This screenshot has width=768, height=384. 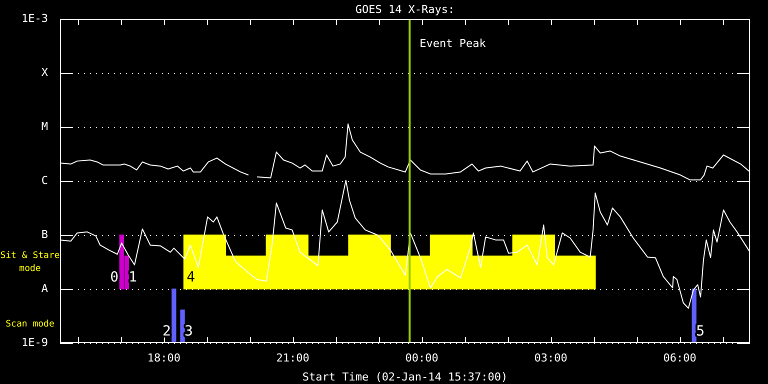 I want to click on y-tick-label: C, so click(x=44, y=180).